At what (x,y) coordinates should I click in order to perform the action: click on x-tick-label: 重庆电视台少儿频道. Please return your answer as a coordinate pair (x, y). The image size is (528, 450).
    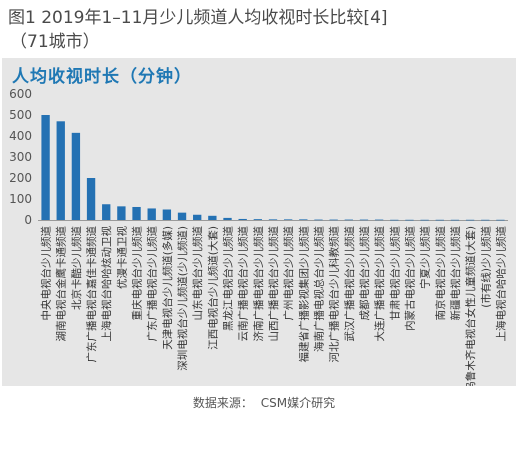
    Looking at the image, I should click on (137, 273).